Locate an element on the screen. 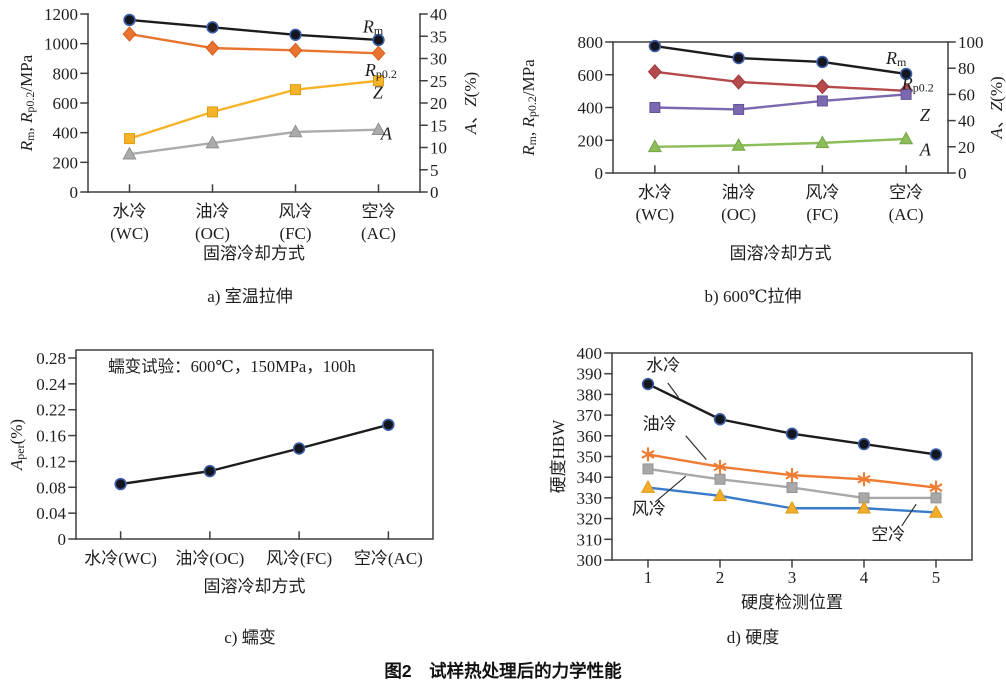 Image resolution: width=1006 pixels, height=696 pixels. svg-text: 4 is located at coordinates (864, 577).